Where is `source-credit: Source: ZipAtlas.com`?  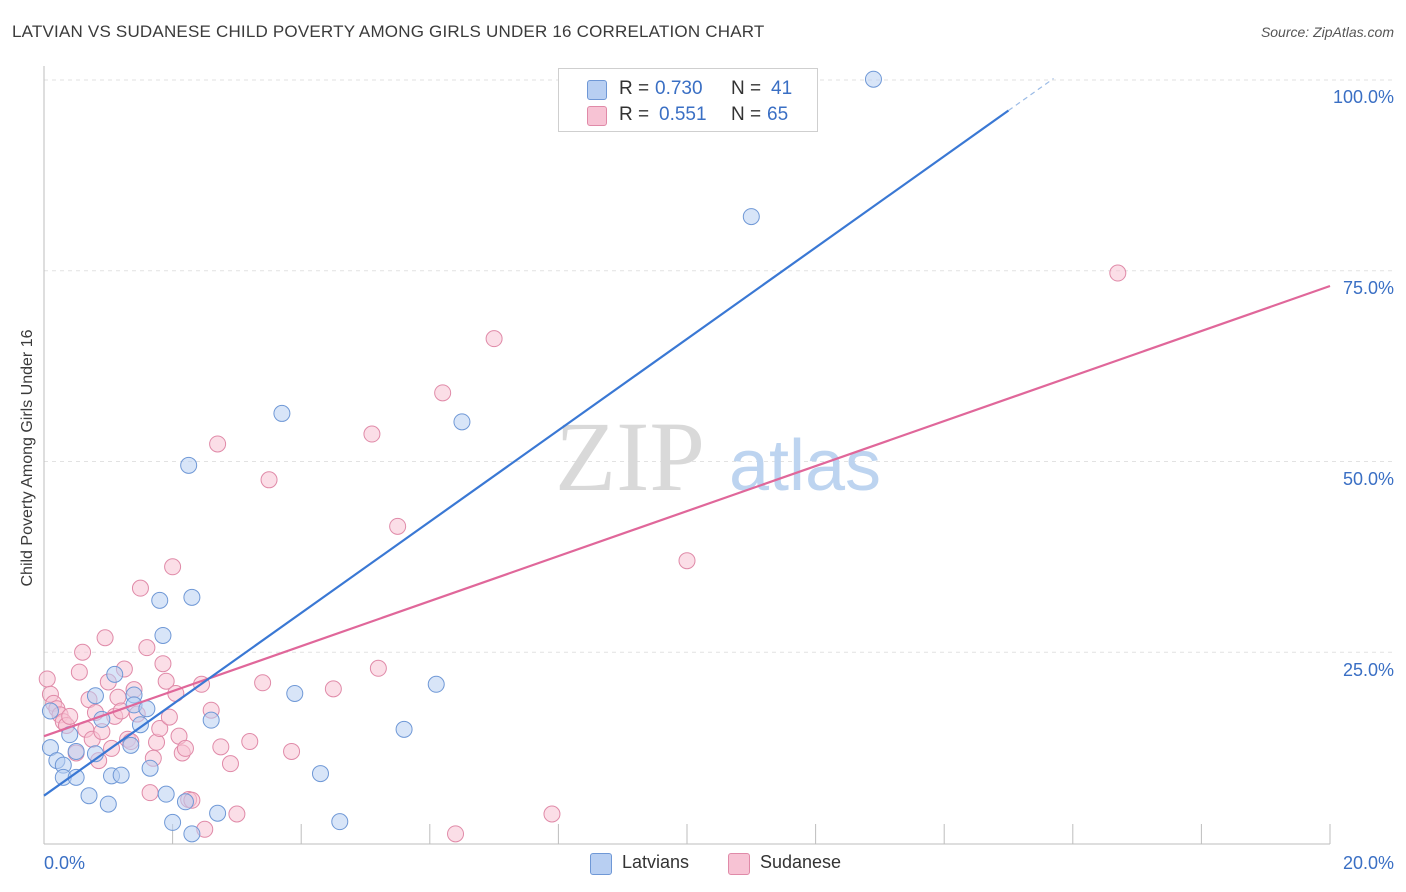
source-credit: Source: ZipAtlas.com is located at coordinates (1327, 32).